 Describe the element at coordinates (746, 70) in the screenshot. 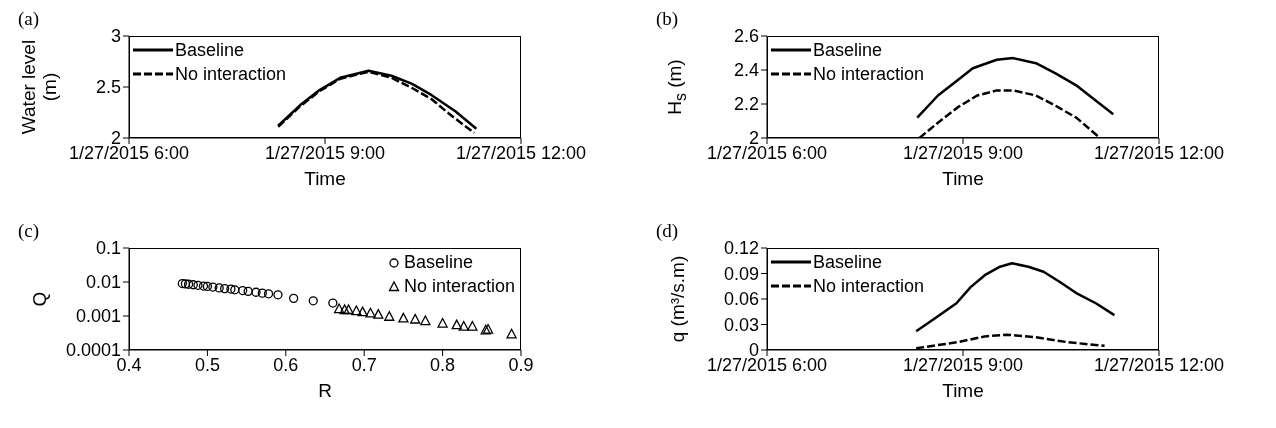

I see `y-tick-label: 2.4` at that location.